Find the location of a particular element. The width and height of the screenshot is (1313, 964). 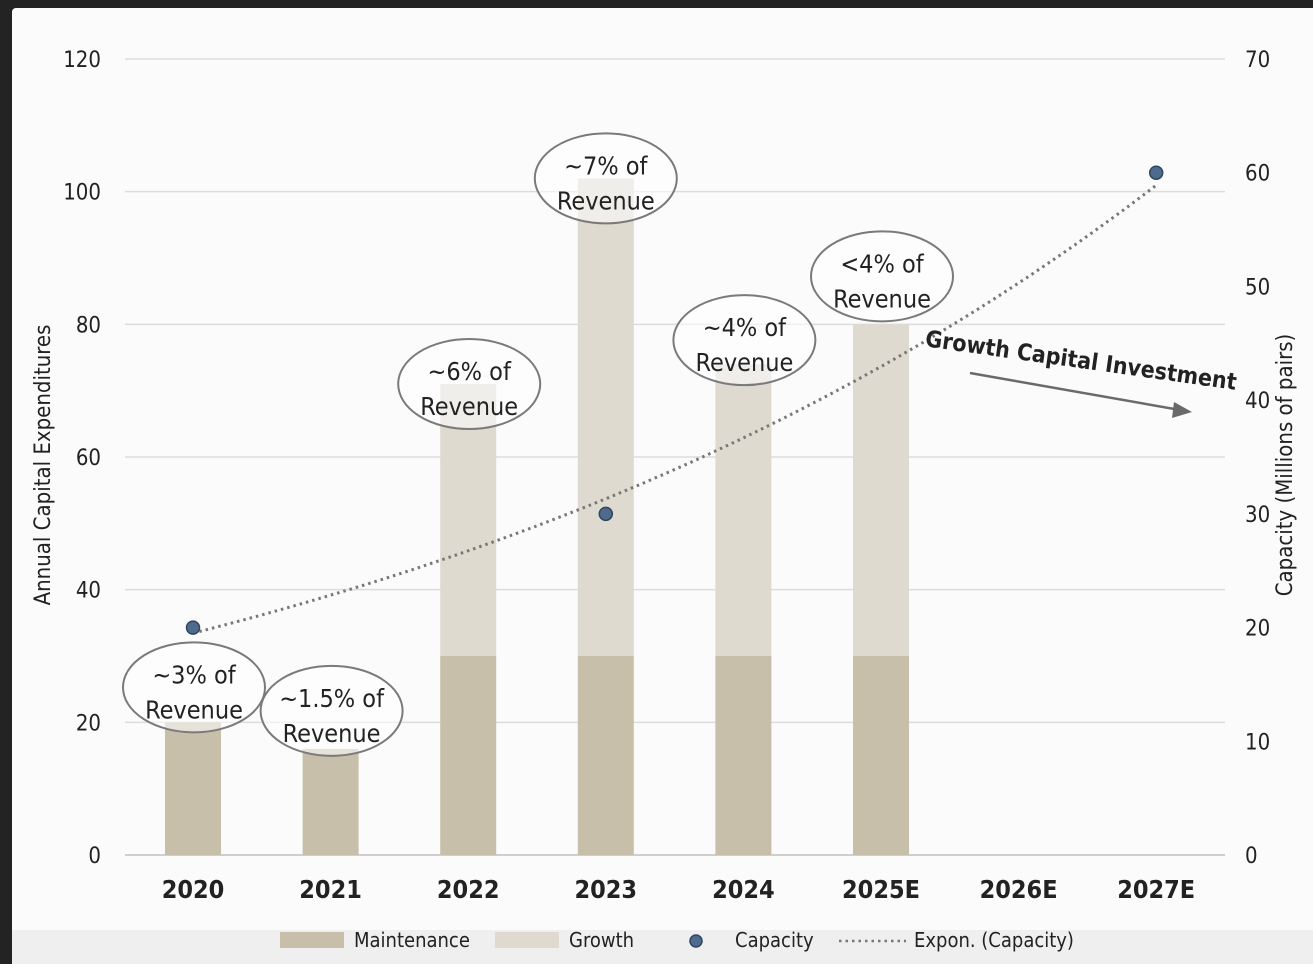

growth-arrow-label: Growth Capital Investment is located at coordinates (1081, 360).